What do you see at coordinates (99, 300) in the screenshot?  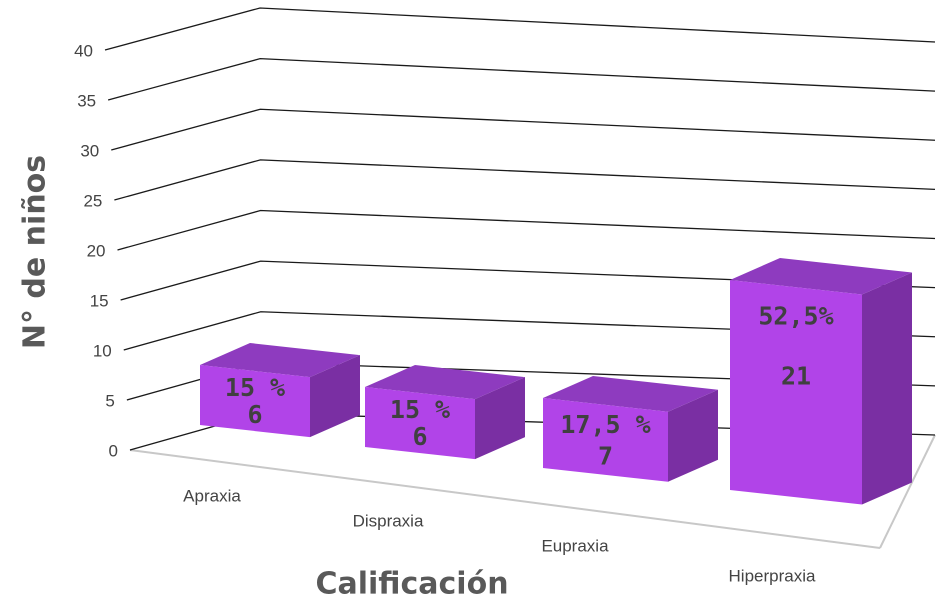 I see `y-tick-label: 15` at bounding box center [99, 300].